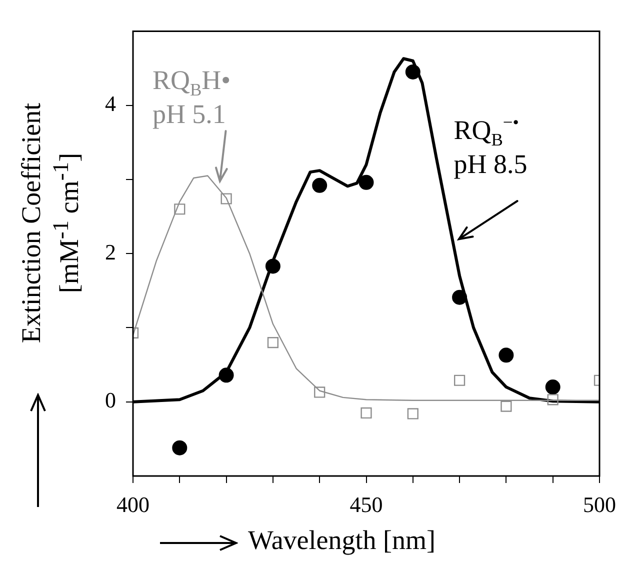  Describe the element at coordinates (366, 504) in the screenshot. I see `x-tick-label: 450` at that location.